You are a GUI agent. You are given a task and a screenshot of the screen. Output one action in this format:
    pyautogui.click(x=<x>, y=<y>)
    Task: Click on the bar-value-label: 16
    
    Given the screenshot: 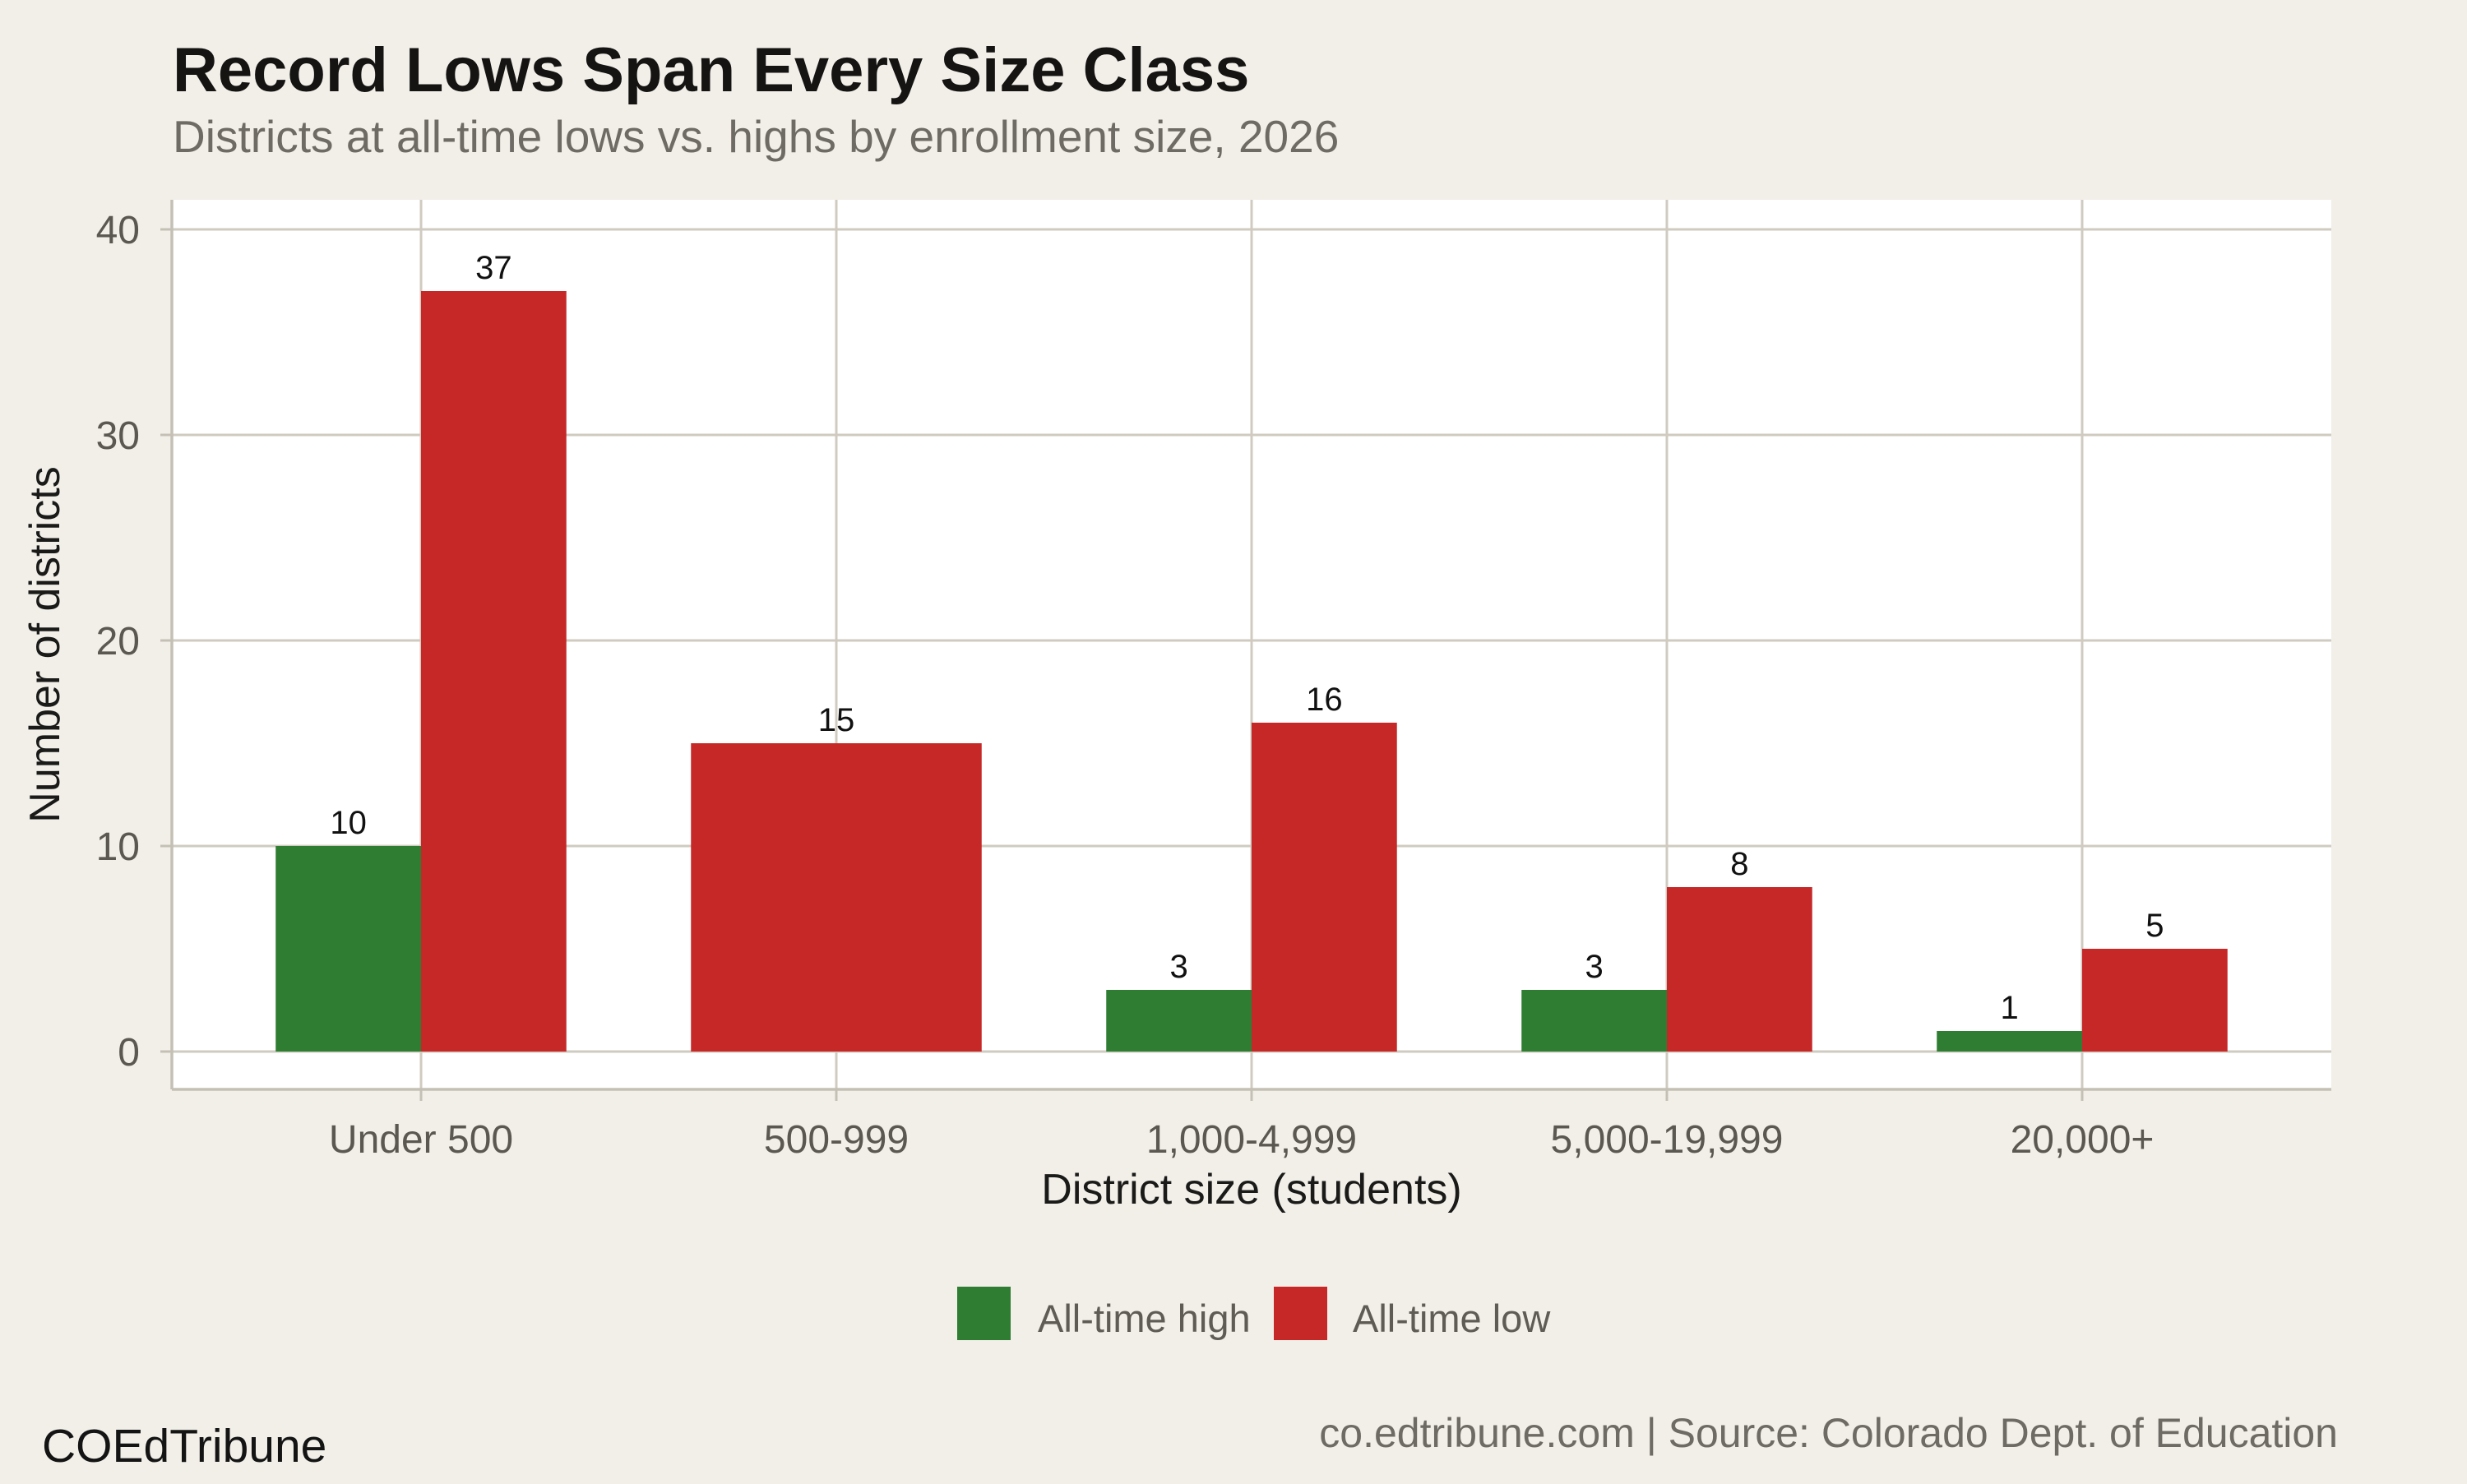 What is the action you would take?
    pyautogui.click(x=1324, y=700)
    